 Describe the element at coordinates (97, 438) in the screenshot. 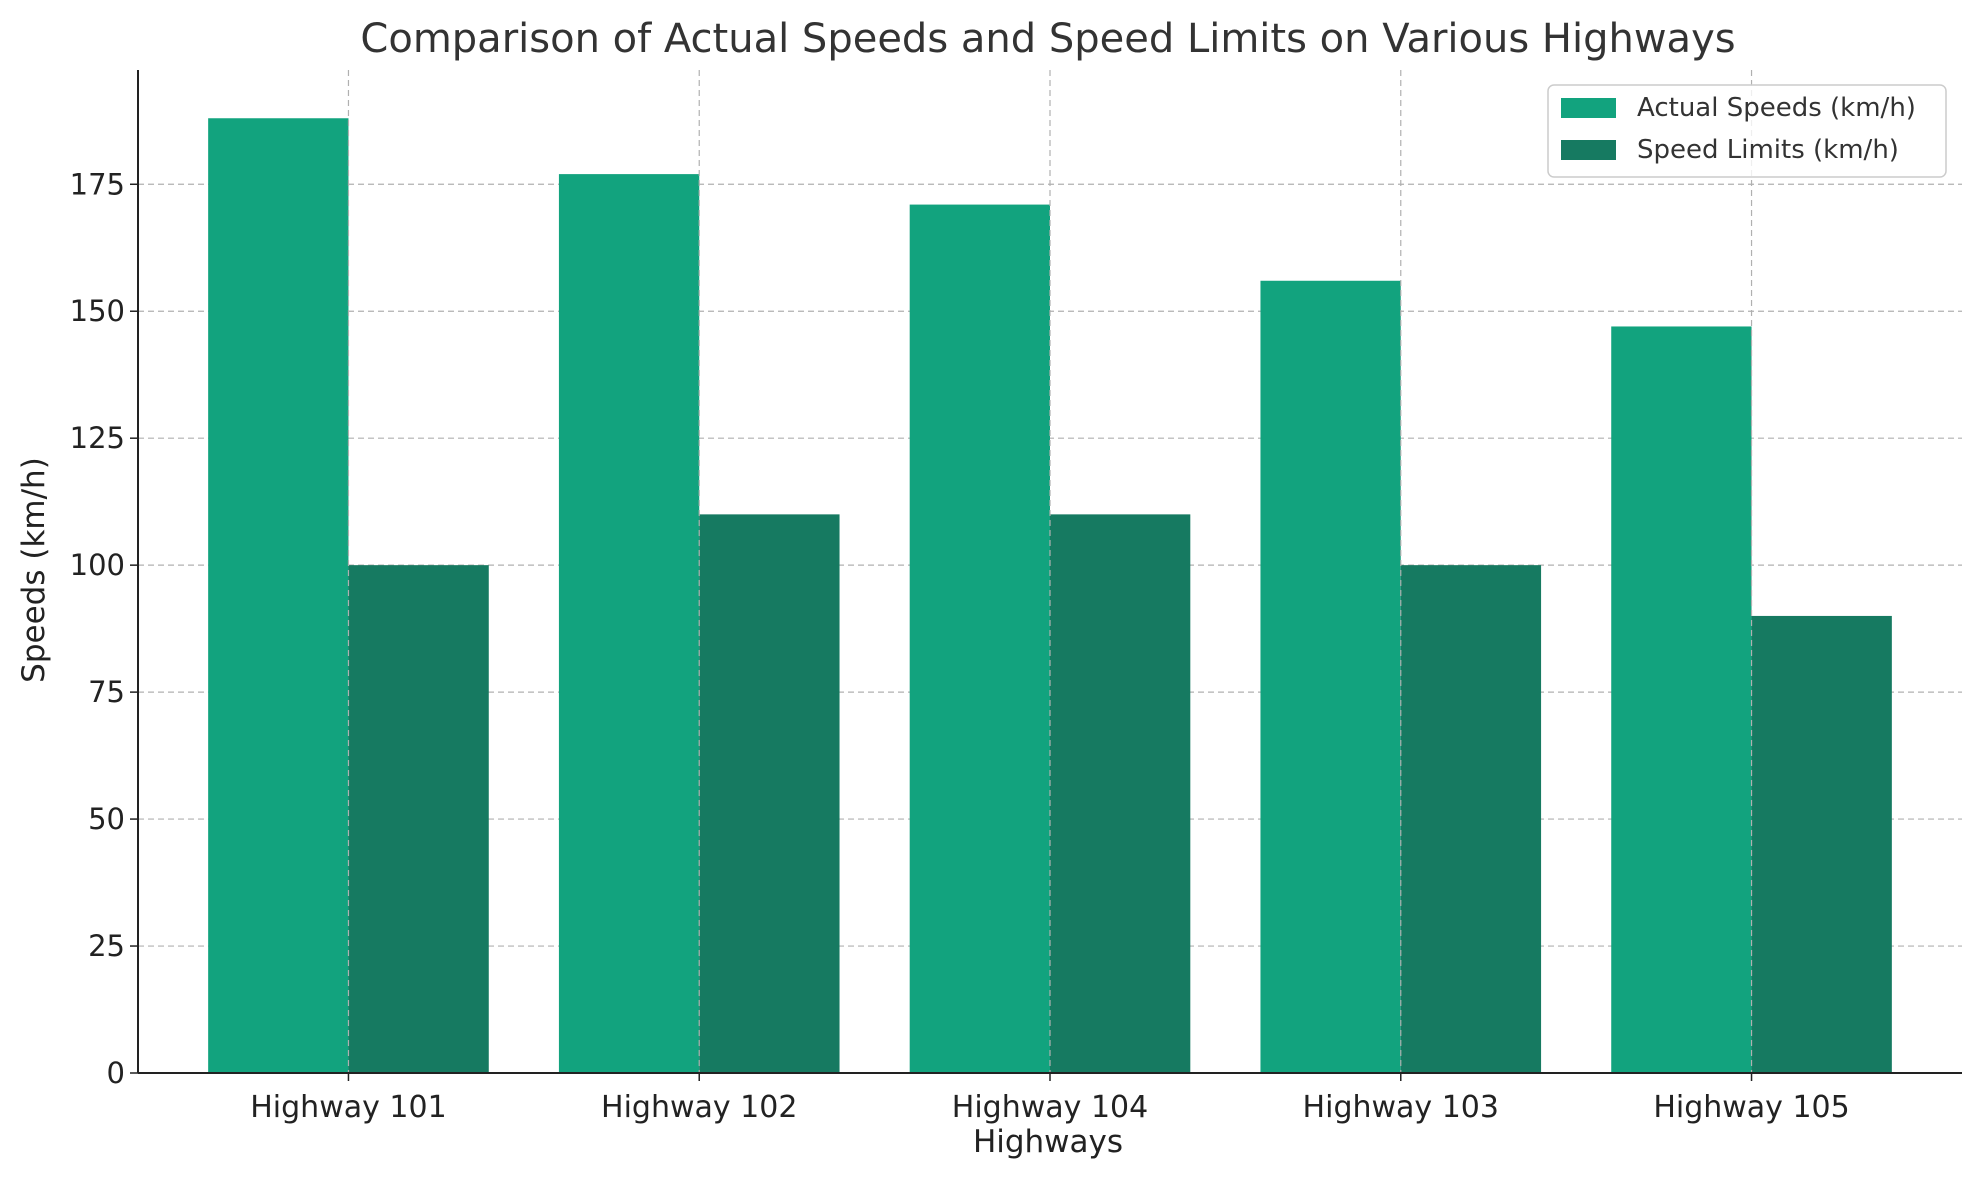

I see `y-tick-label: 125` at that location.